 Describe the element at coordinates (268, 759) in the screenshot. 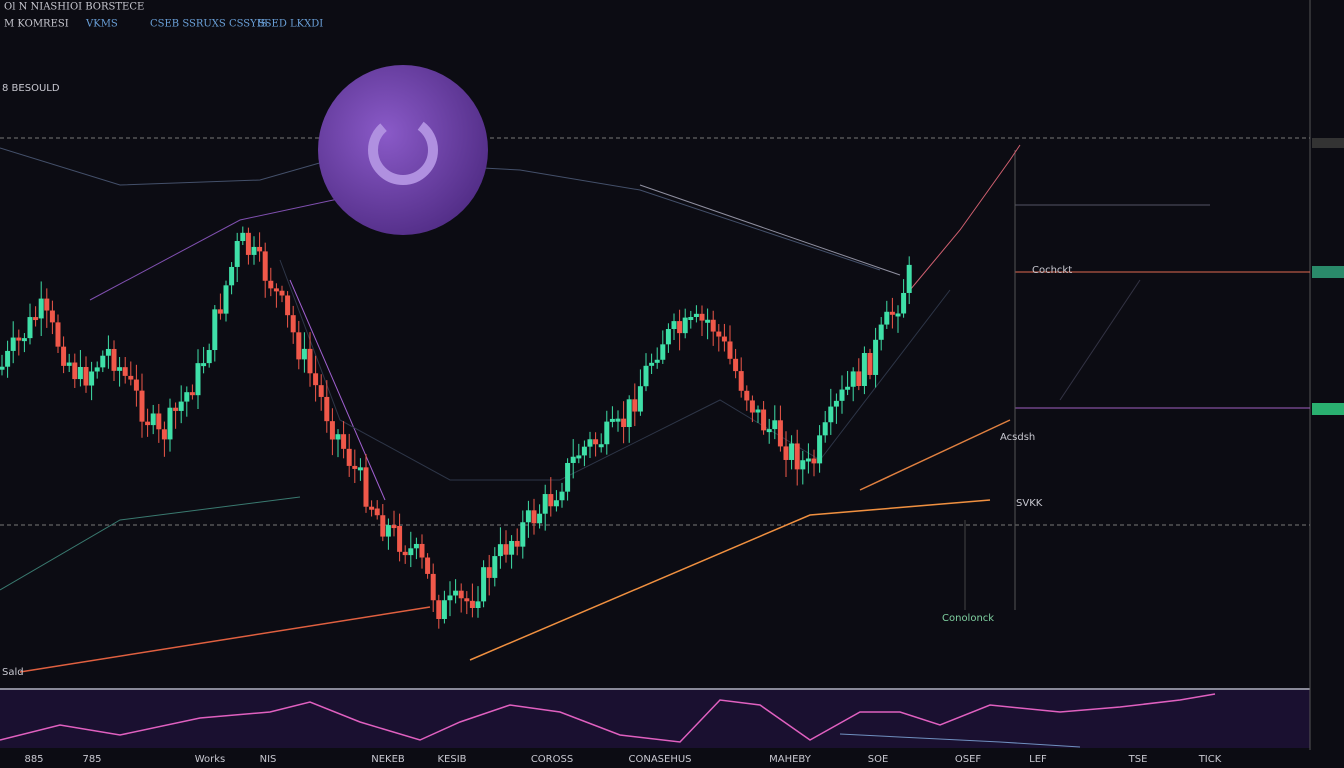

I see `x-tick-label: NIS` at that location.